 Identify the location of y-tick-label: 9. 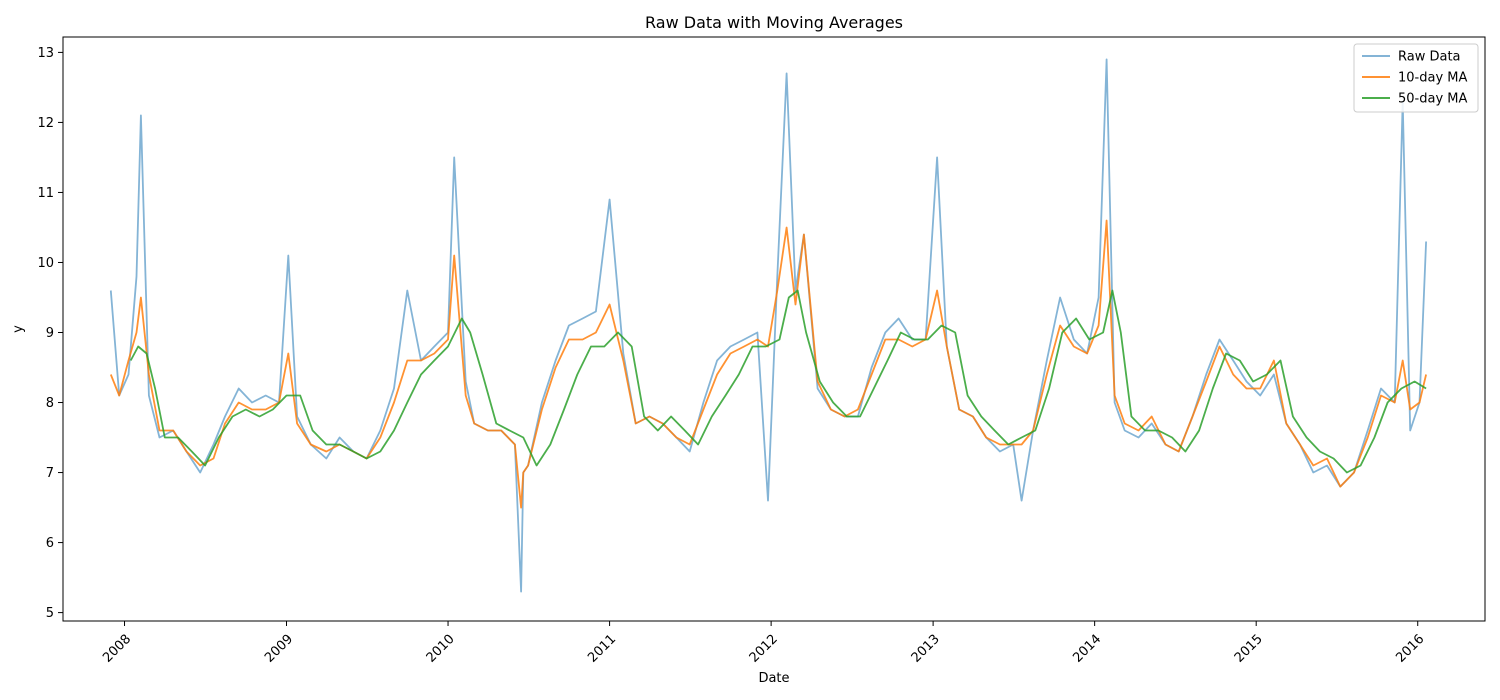
(50, 333).